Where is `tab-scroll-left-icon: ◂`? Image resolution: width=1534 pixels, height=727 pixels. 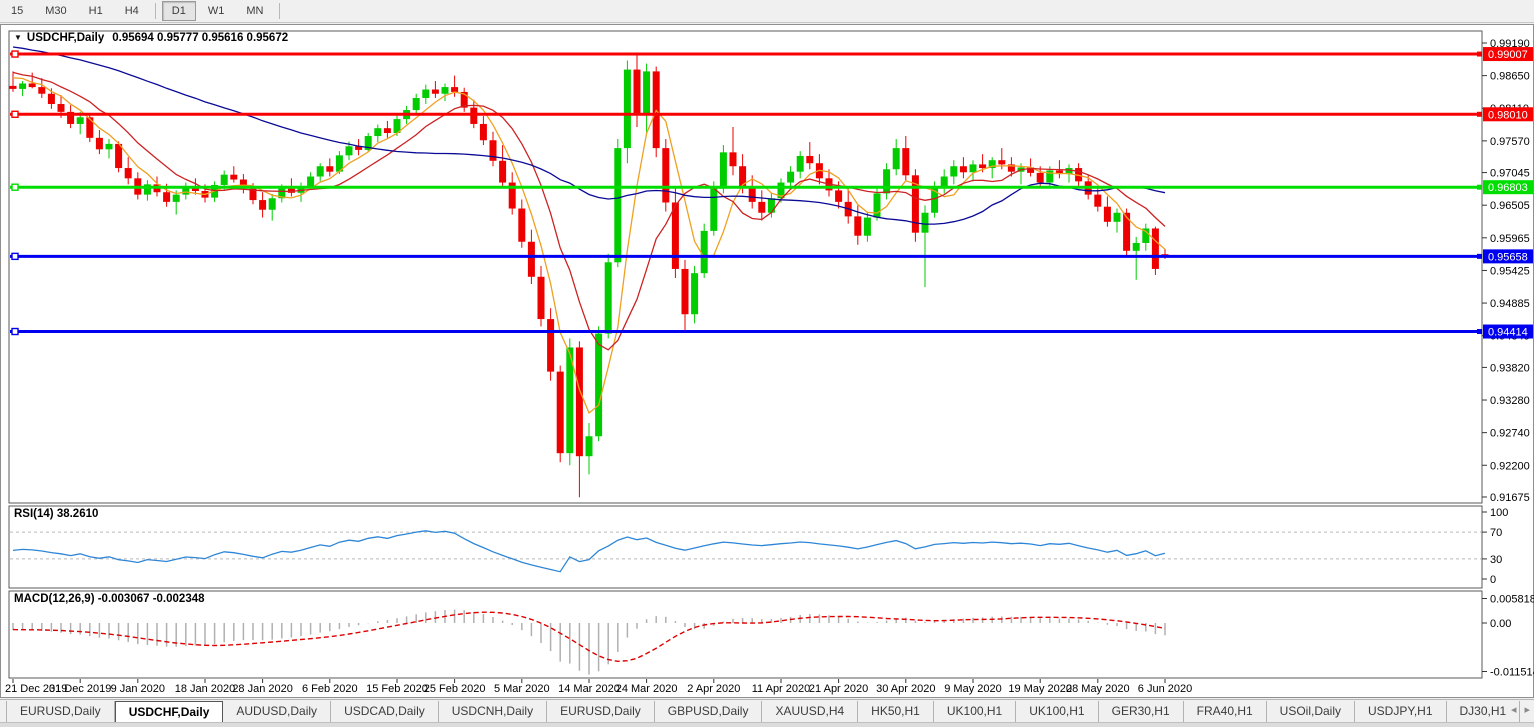
tab-scroll-left-icon: ◂ is located at coordinates (1513, 710).